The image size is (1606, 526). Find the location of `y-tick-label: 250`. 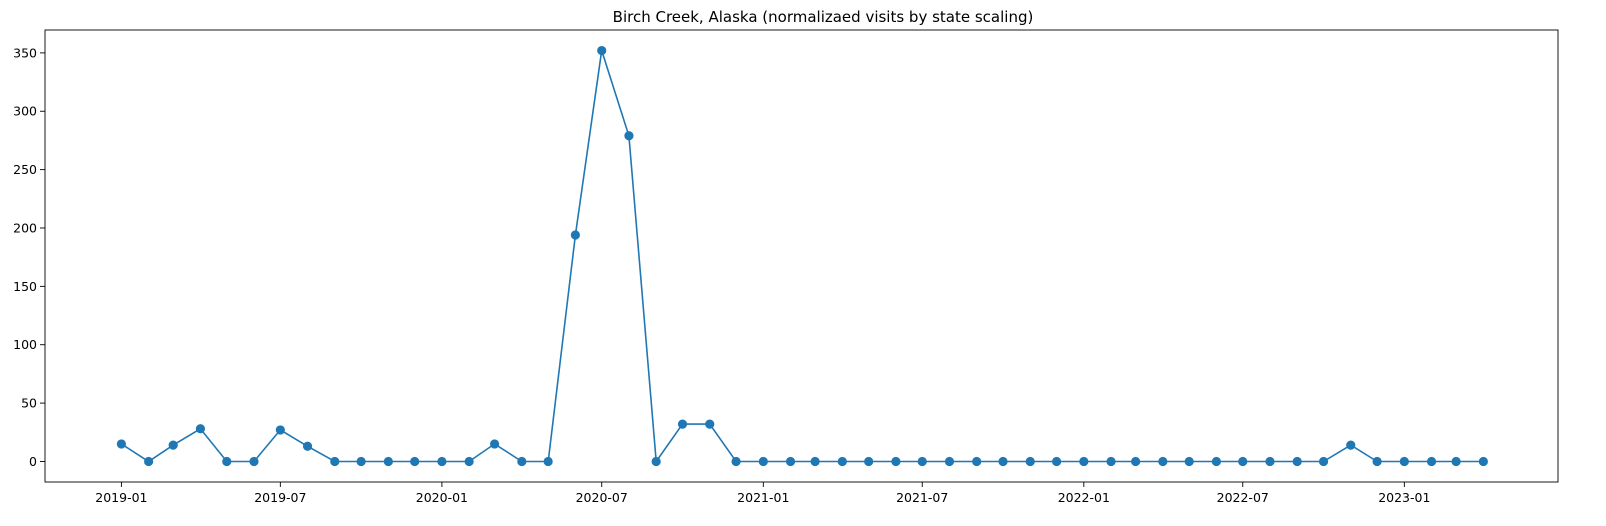

y-tick-label: 250 is located at coordinates (25, 169).